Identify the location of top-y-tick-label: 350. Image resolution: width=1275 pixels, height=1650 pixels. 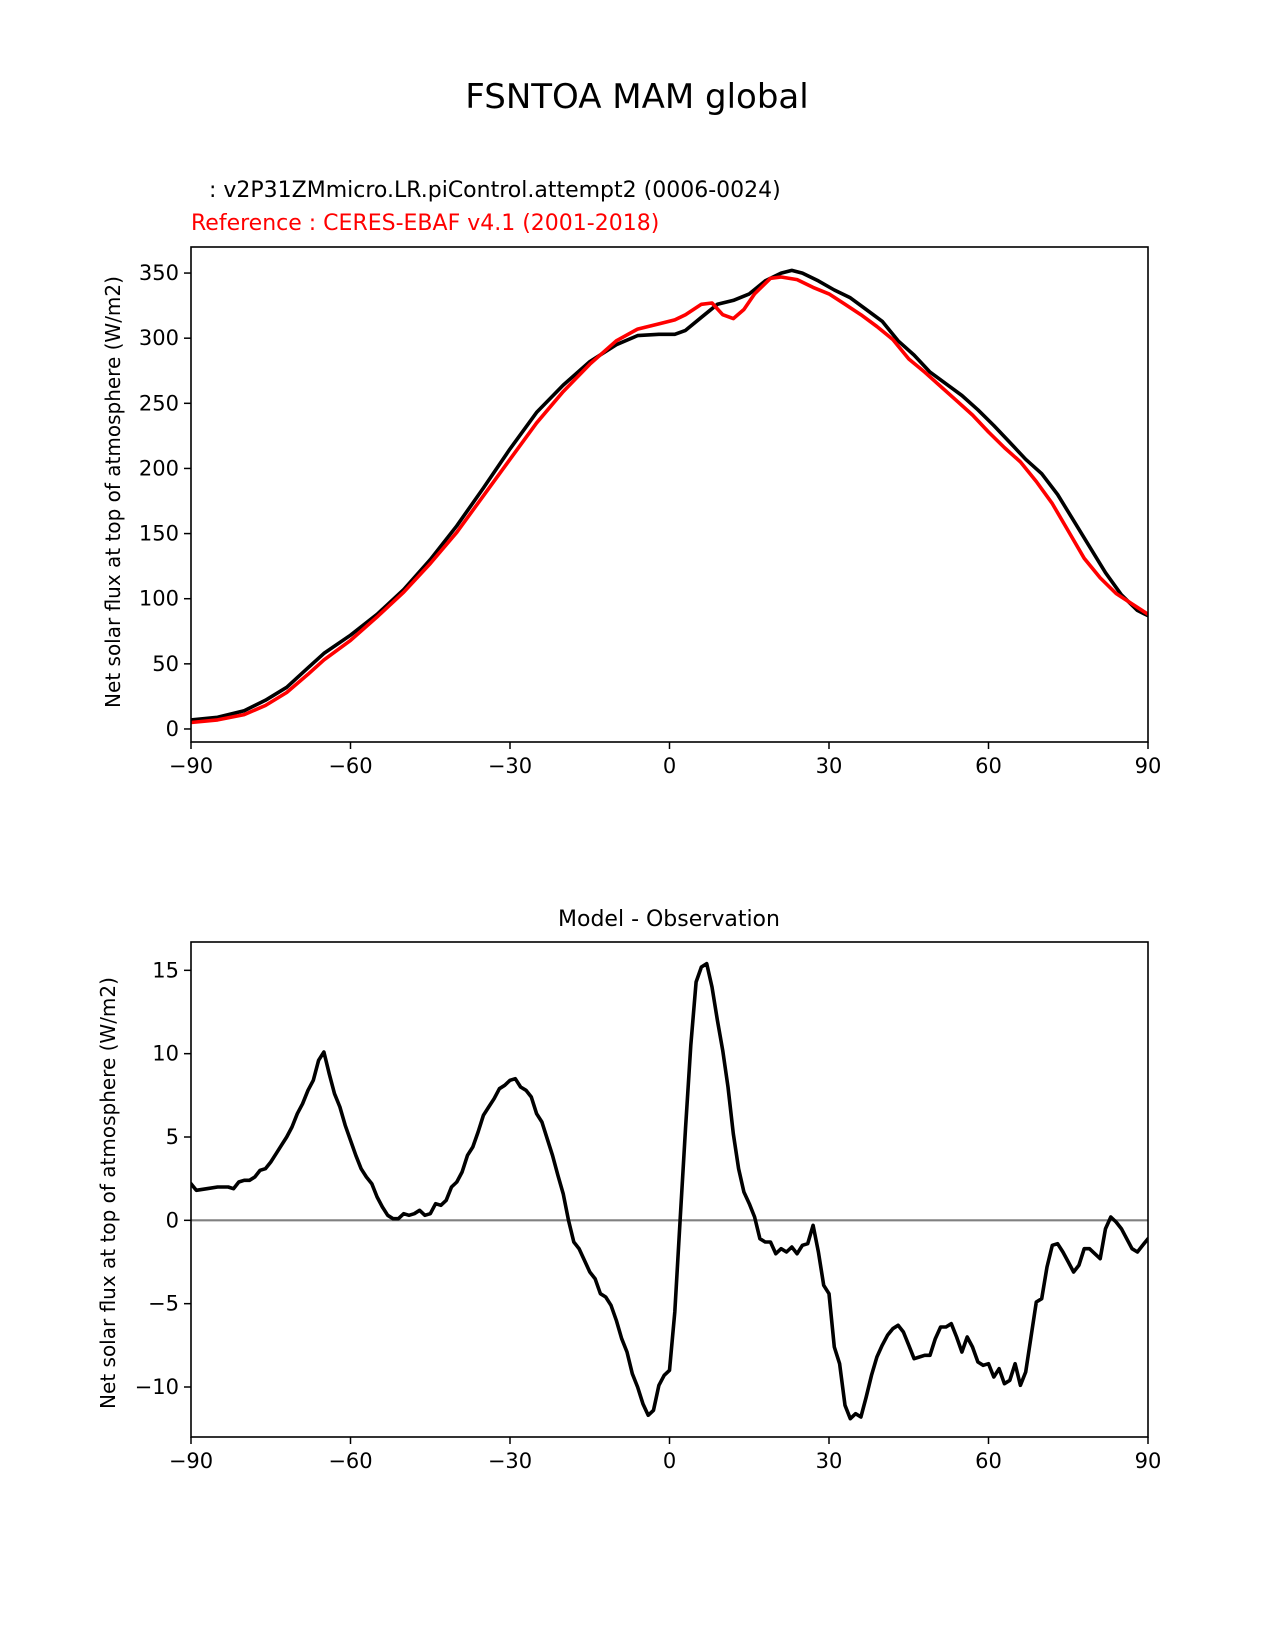
(159, 273).